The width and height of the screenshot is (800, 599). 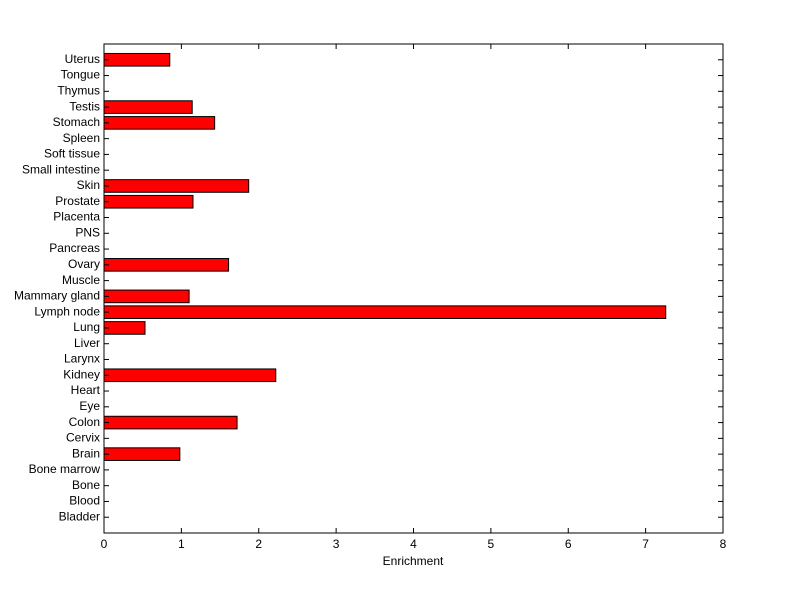 I want to click on y-tick-label: Ovary, so click(x=84, y=264).